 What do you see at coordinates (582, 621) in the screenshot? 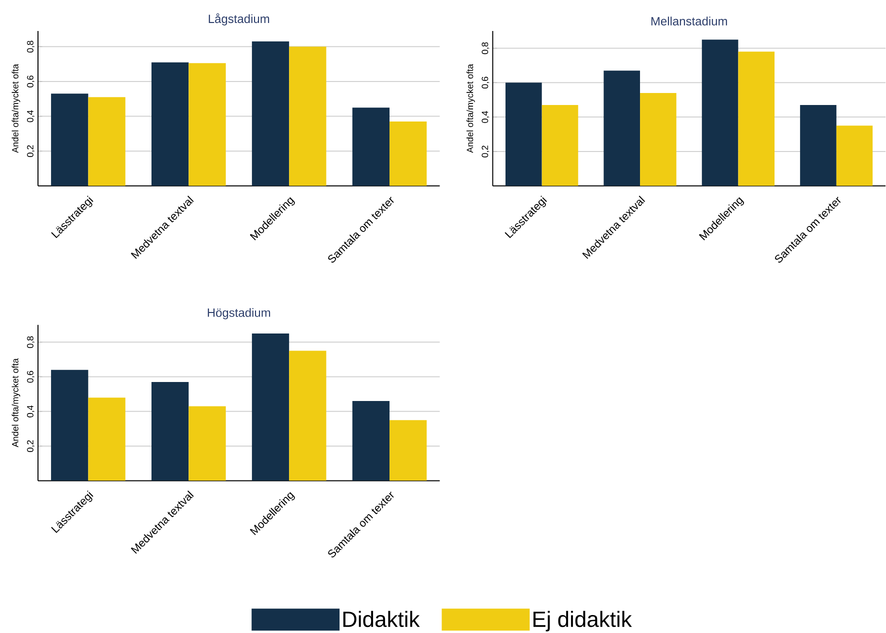
I see `legend-label: Ej didaktik` at bounding box center [582, 621].